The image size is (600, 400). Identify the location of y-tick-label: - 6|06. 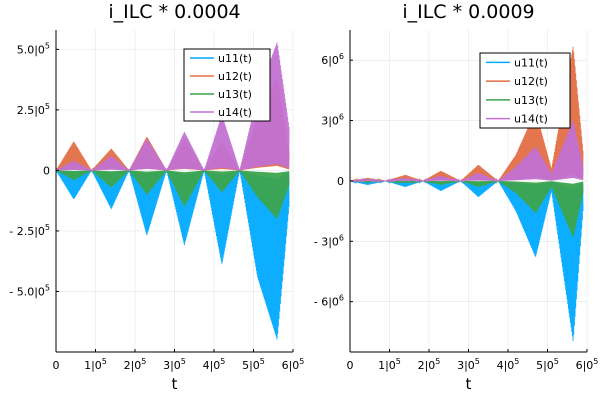
(329, 301).